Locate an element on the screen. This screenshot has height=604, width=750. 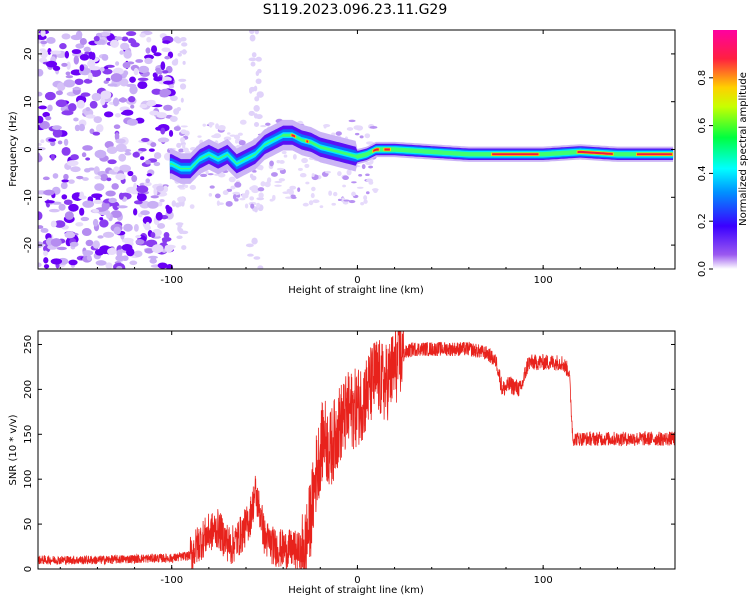
snr-xtick-label: -100 is located at coordinates (171, 580).